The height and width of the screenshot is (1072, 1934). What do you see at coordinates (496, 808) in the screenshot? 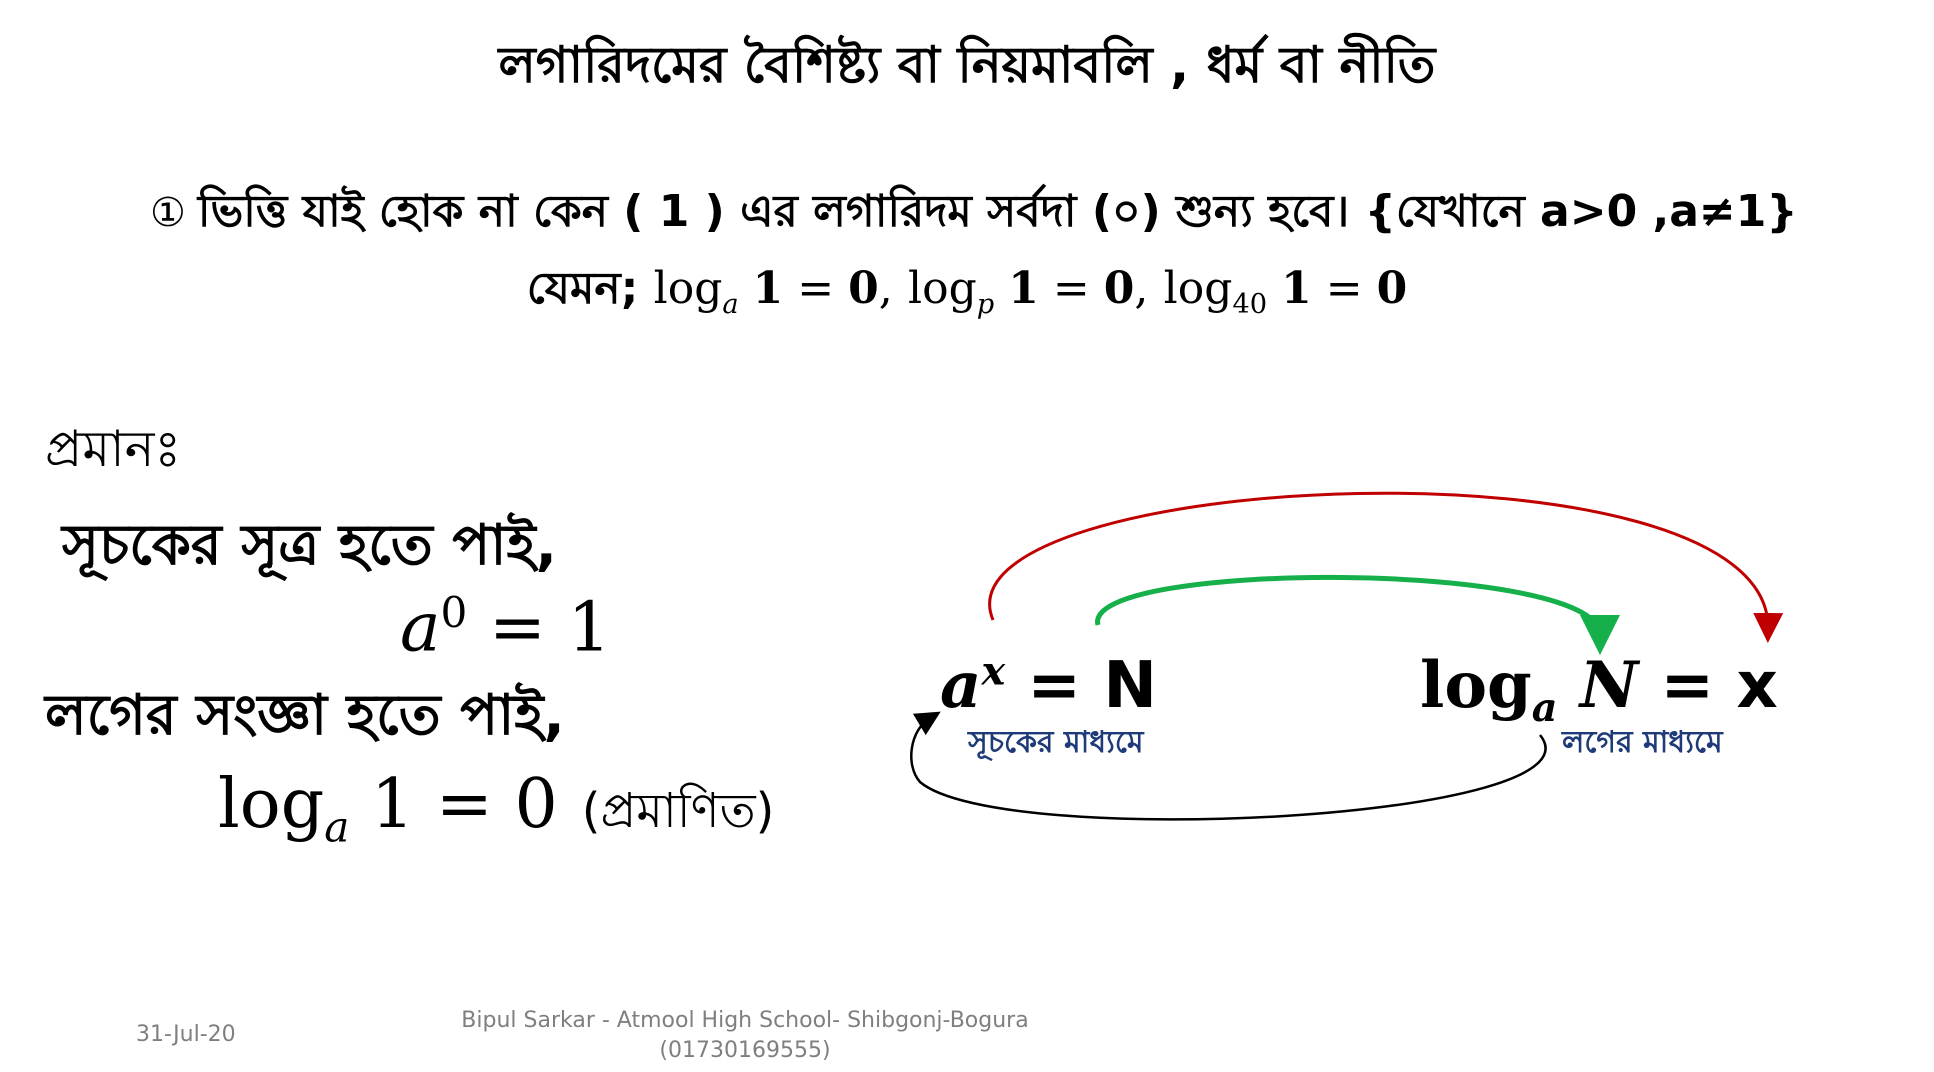
I see `equation-log: loga 1 = 0 (প্রমাণিত)` at bounding box center [496, 808].